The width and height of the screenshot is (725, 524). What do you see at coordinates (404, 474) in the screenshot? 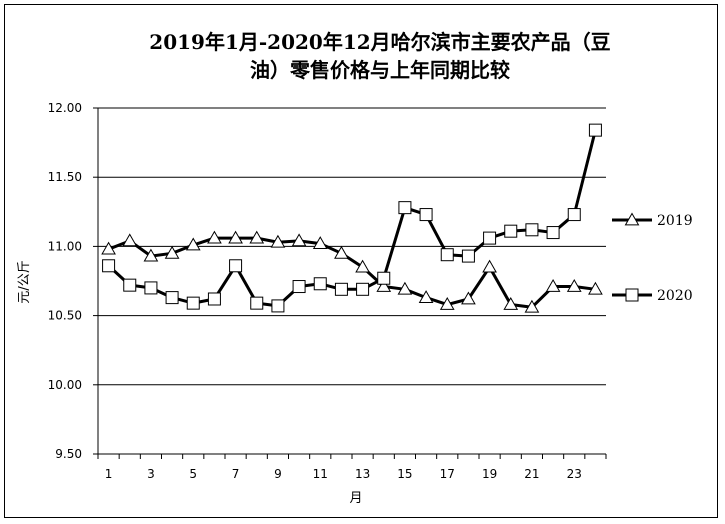
I see `x-tick-label: 15` at bounding box center [404, 474].